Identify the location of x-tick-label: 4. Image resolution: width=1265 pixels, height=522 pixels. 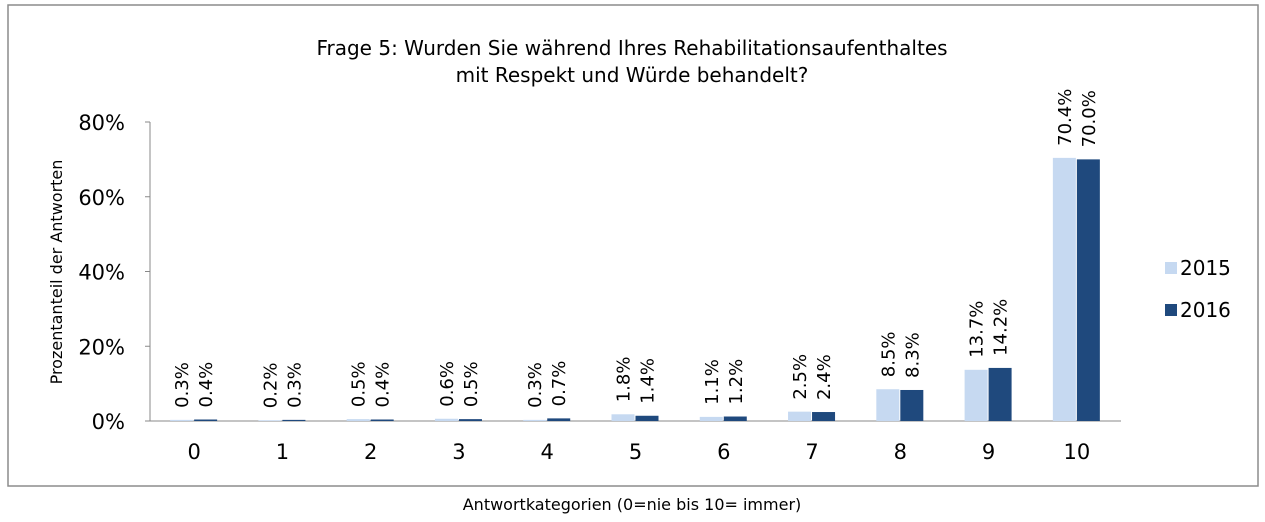
(547, 452).